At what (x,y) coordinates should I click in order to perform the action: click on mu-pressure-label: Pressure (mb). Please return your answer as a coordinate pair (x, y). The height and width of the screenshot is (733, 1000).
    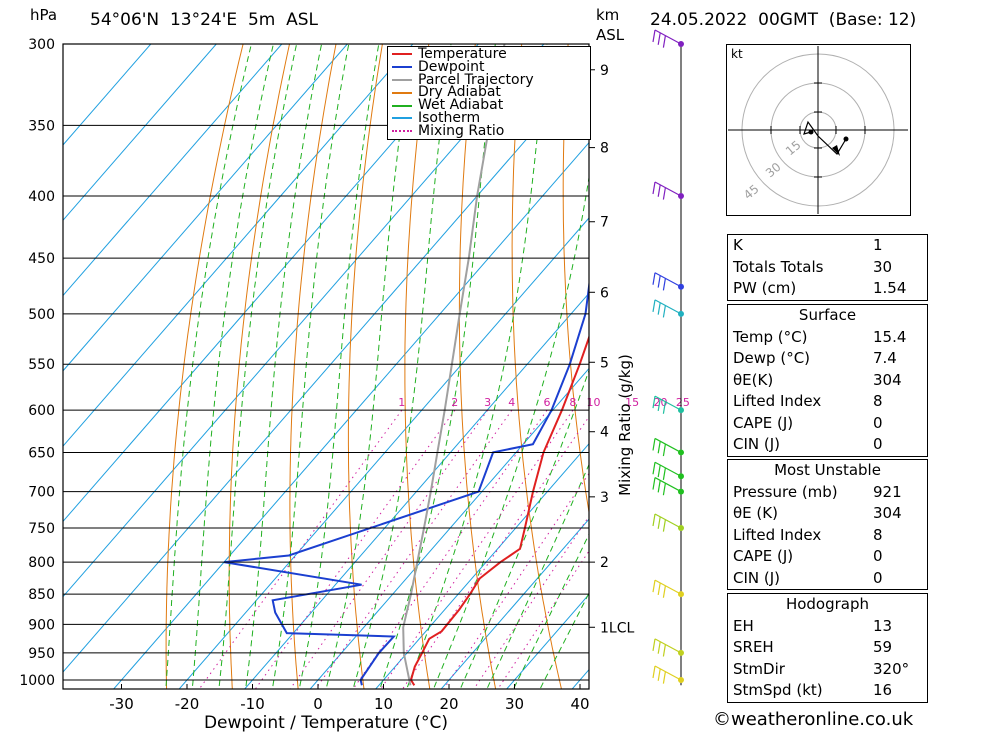
    Looking at the image, I should click on (785, 491).